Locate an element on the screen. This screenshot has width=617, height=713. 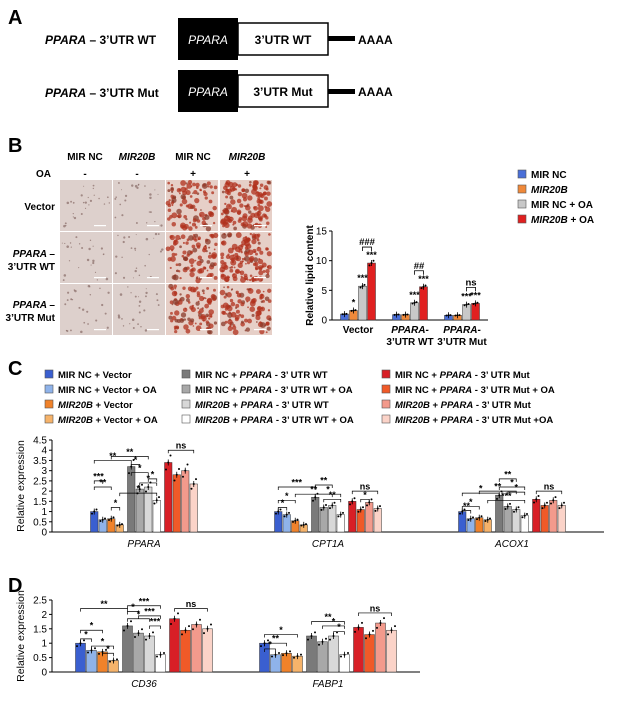
legend-b-swatch is located at coordinates (522, 219).